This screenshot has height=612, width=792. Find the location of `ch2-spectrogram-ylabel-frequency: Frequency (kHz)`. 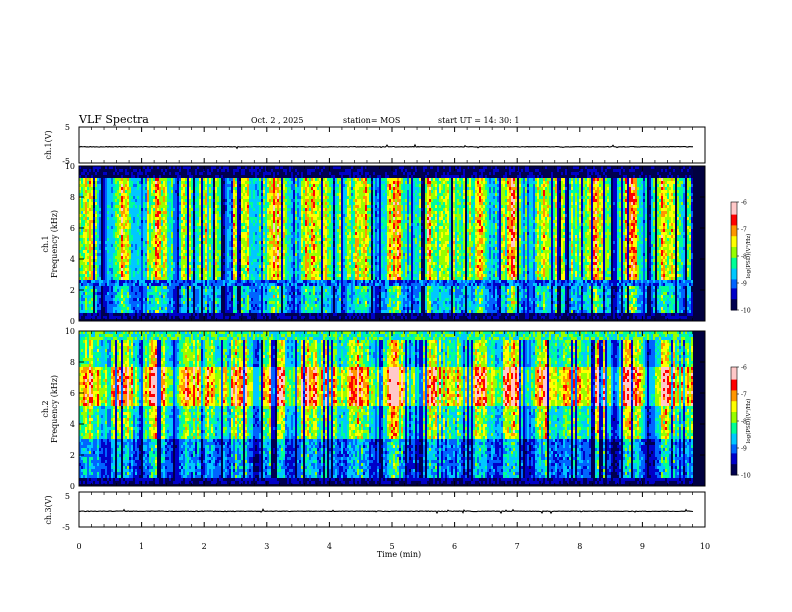

ch2-spectrogram-ylabel-frequency: Frequency (kHz) is located at coordinates (54, 409).